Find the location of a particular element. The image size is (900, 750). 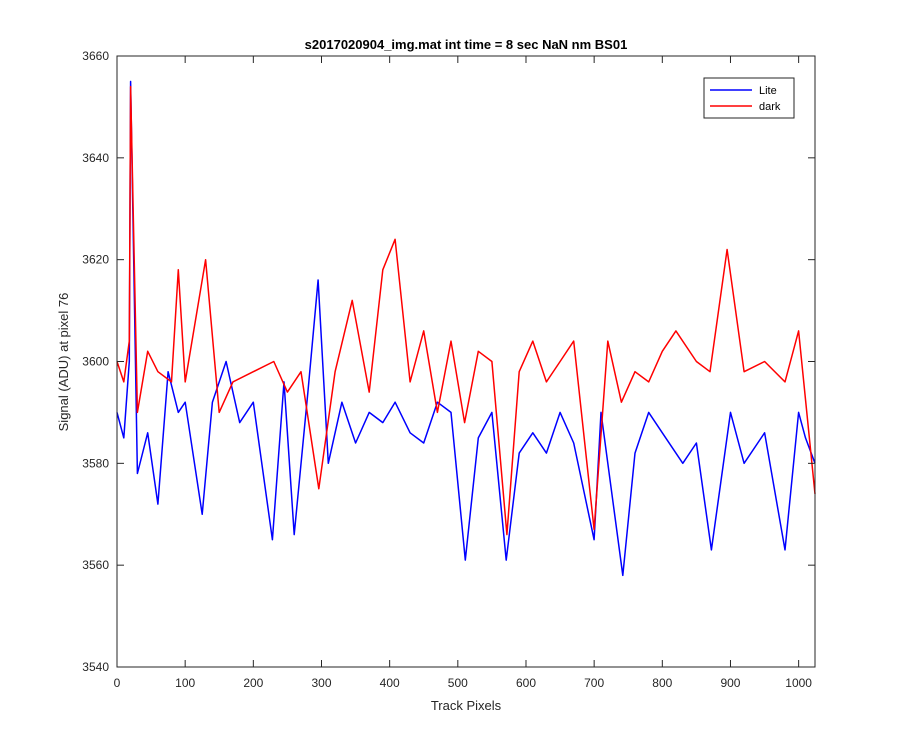

x-tick-label: 700 is located at coordinates (594, 683).